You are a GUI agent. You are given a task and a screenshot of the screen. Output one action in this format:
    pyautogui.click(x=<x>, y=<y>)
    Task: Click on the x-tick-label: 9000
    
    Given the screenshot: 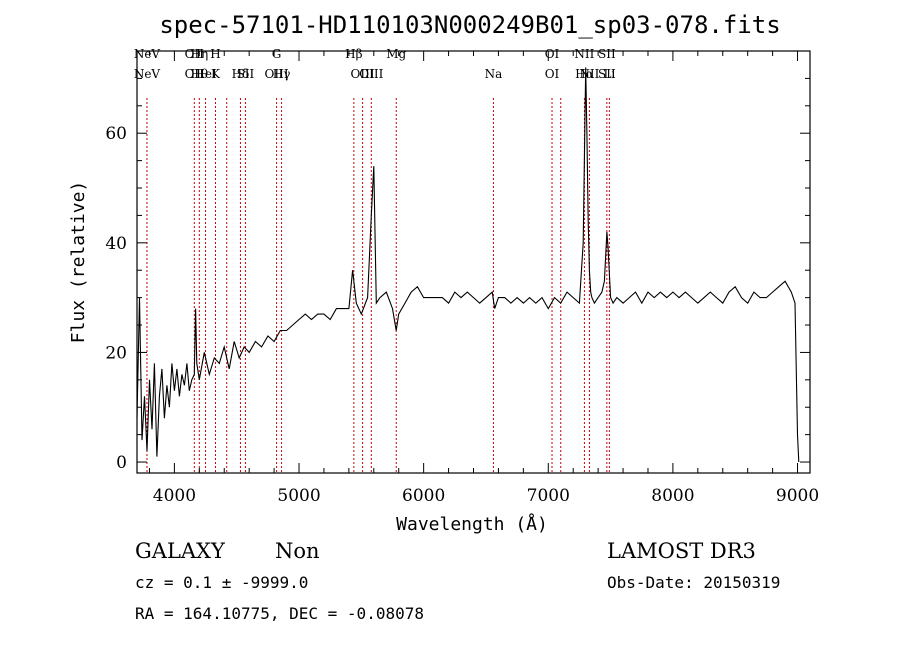 What is the action you would take?
    pyautogui.click(x=797, y=496)
    